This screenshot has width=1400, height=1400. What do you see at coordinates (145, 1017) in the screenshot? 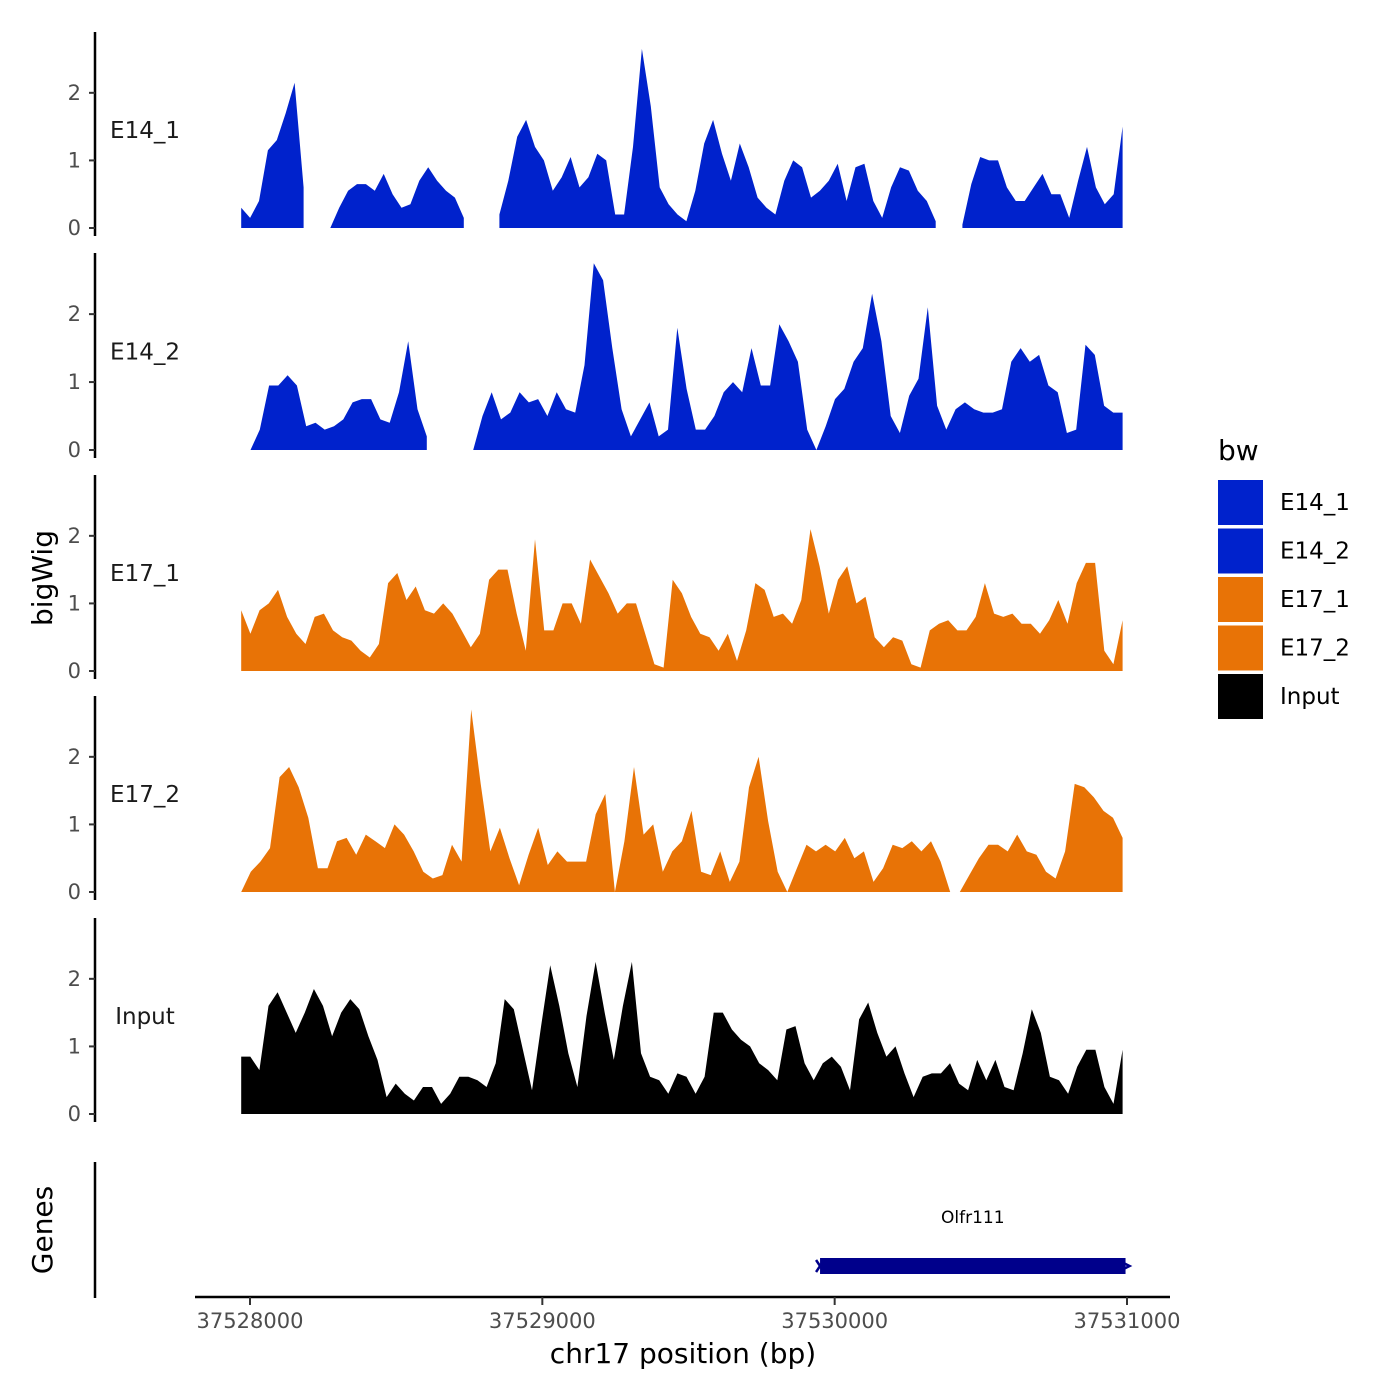
I see `track-label: Input` at bounding box center [145, 1017].